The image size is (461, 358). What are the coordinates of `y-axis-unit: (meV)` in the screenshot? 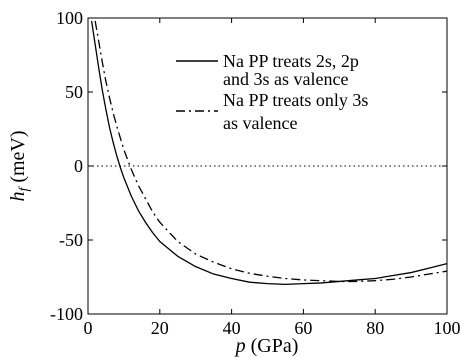 It's located at (18, 158).